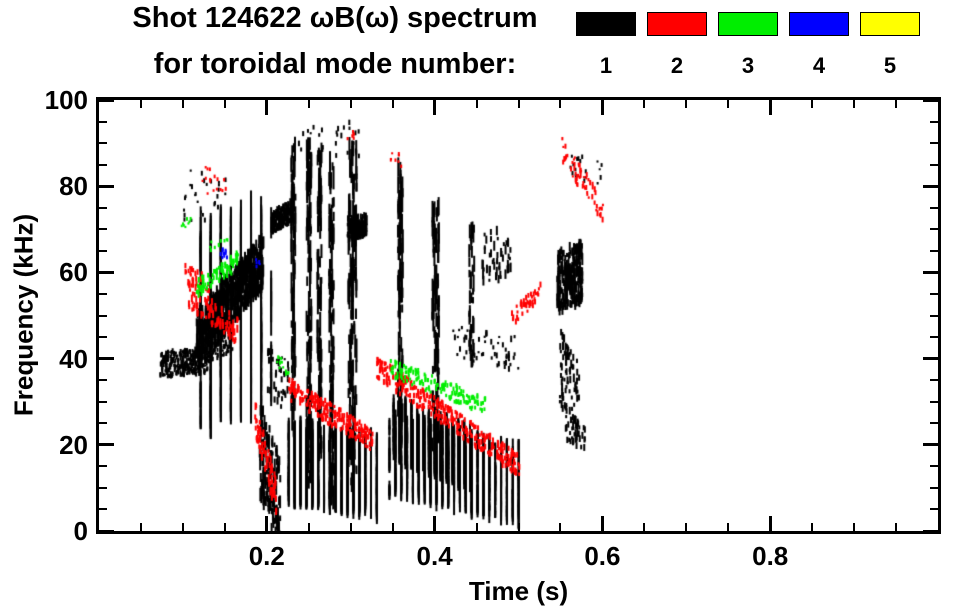 The image size is (963, 615). I want to click on x-tick-label: 0.6, so click(602, 556).